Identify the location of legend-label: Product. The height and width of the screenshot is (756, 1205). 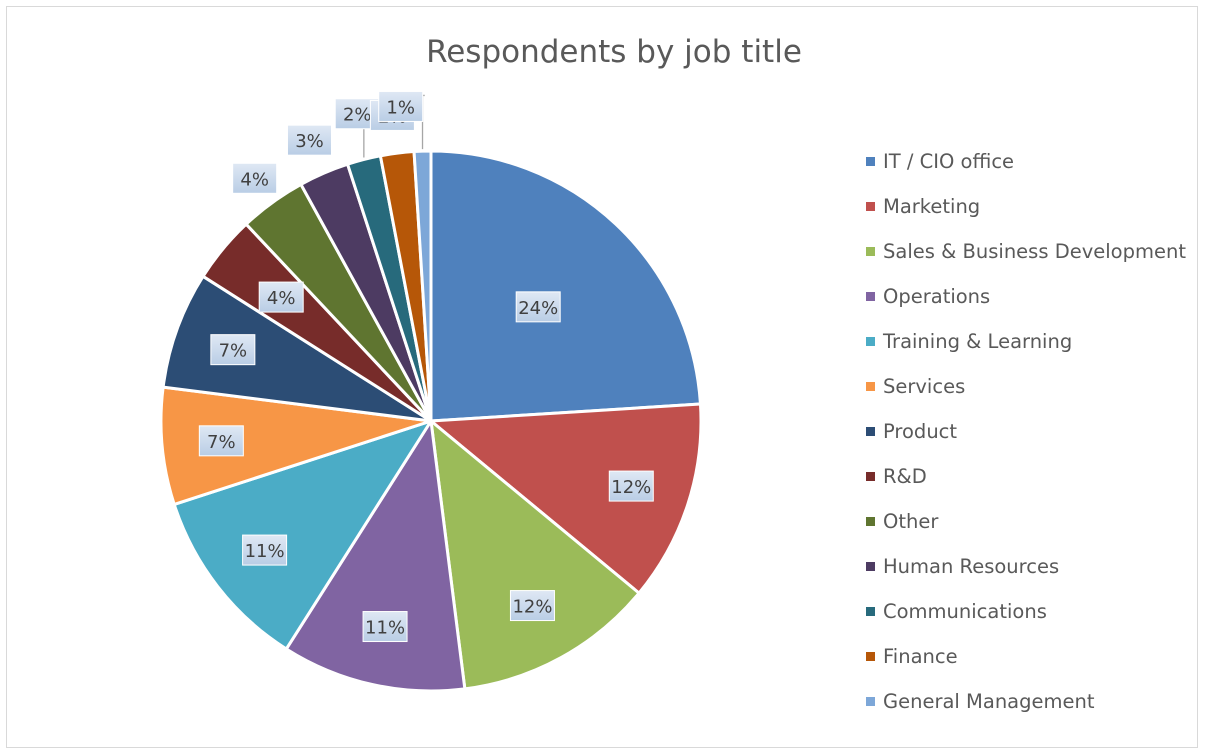
(920, 431).